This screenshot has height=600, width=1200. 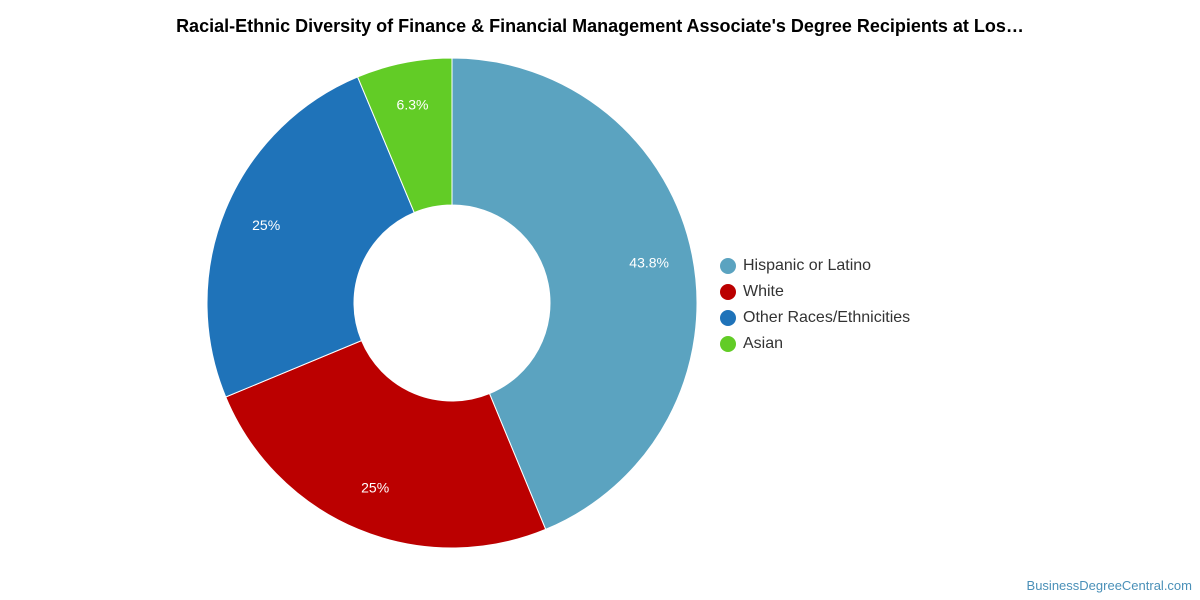 I want to click on legend-label: White, so click(x=763, y=291).